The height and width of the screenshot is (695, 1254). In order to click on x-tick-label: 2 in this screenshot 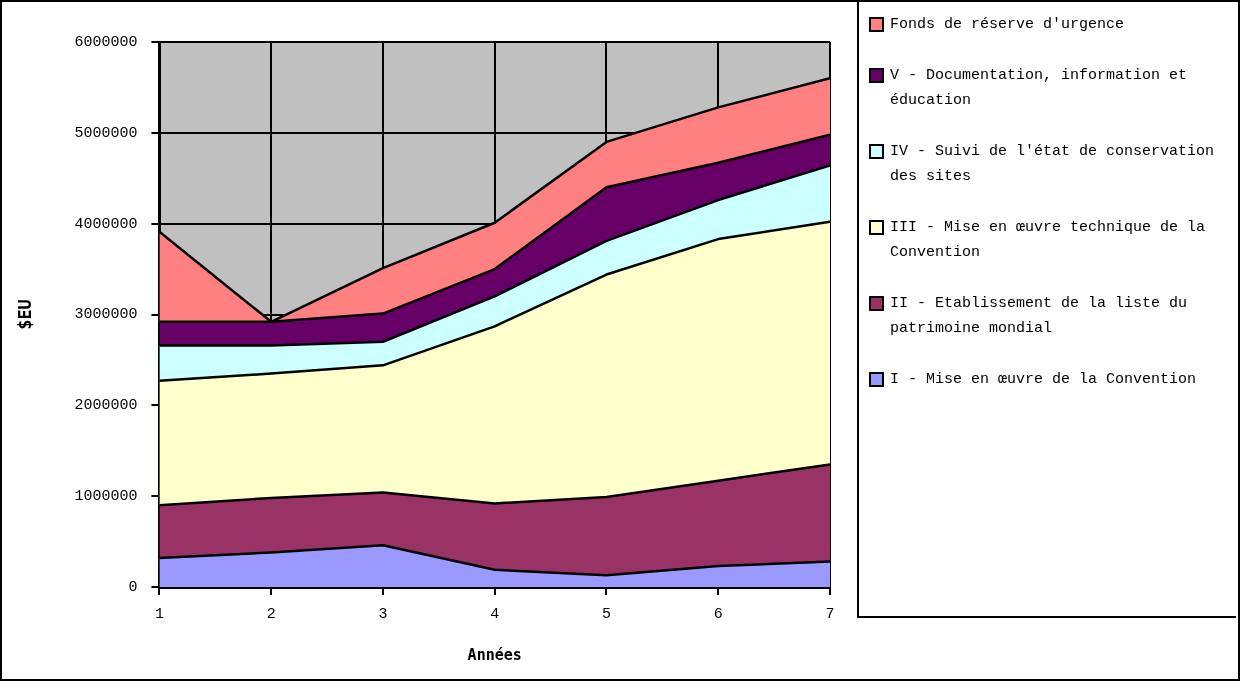, I will do `click(271, 614)`.